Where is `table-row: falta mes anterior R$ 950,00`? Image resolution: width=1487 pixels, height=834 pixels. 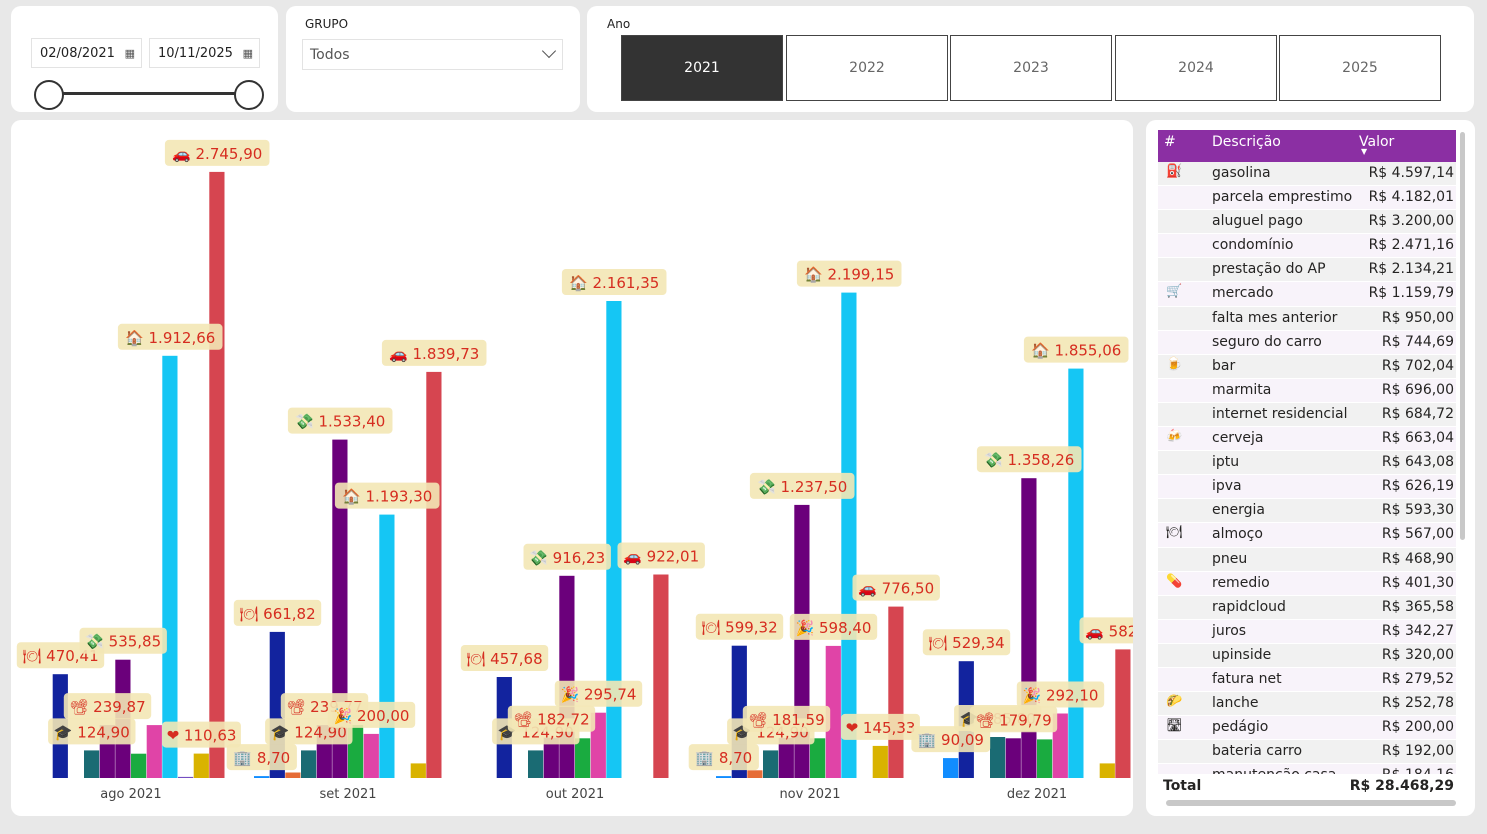
table-row: falta mes anterior R$ 950,00 is located at coordinates (1307, 318).